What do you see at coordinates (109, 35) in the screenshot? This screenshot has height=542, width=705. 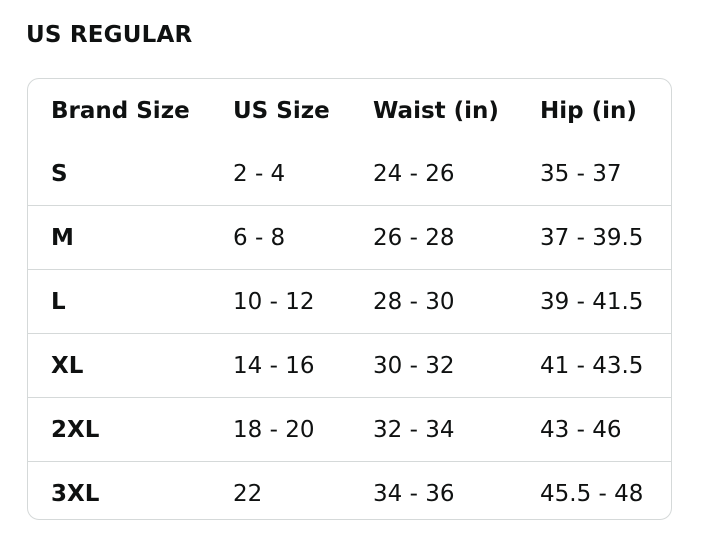 I see `size-chart-title: US REGULAR` at bounding box center [109, 35].